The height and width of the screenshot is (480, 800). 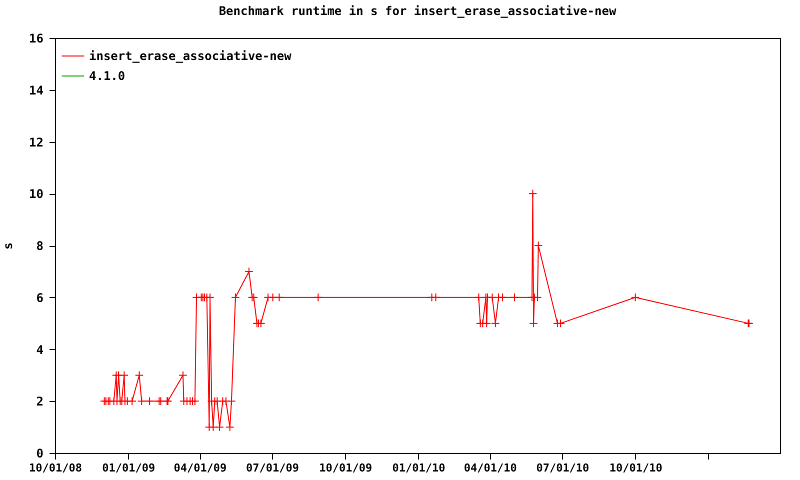 I want to click on y-tick-label: 2, so click(x=40, y=401).